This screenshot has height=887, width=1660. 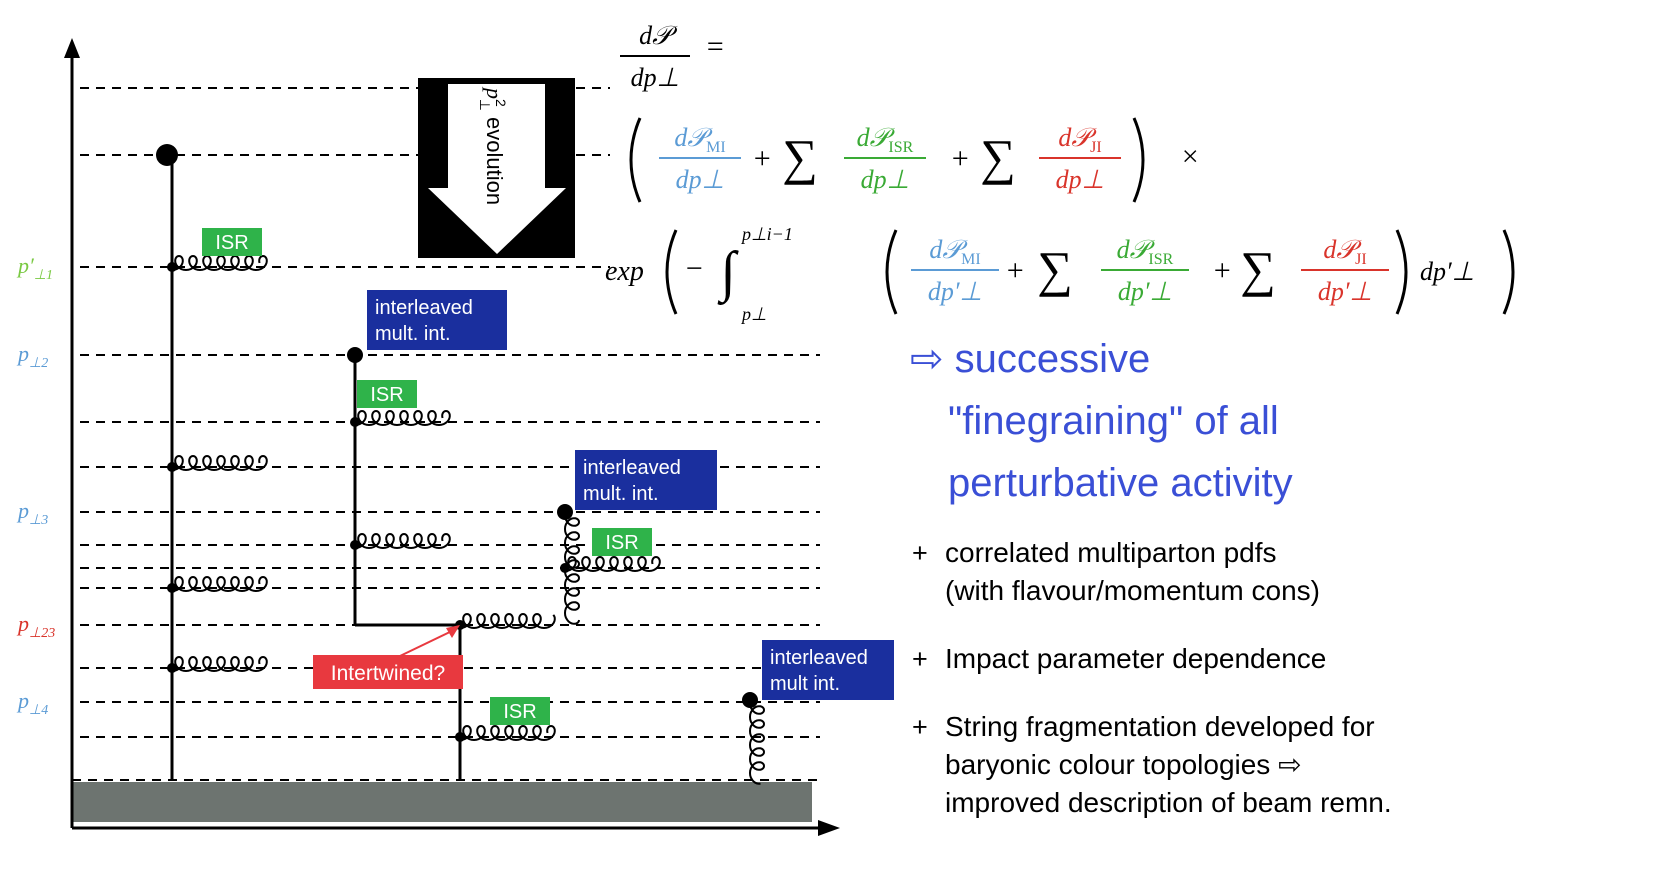 I want to click on text: Impact parameter dependence, so click(x=1135, y=658).